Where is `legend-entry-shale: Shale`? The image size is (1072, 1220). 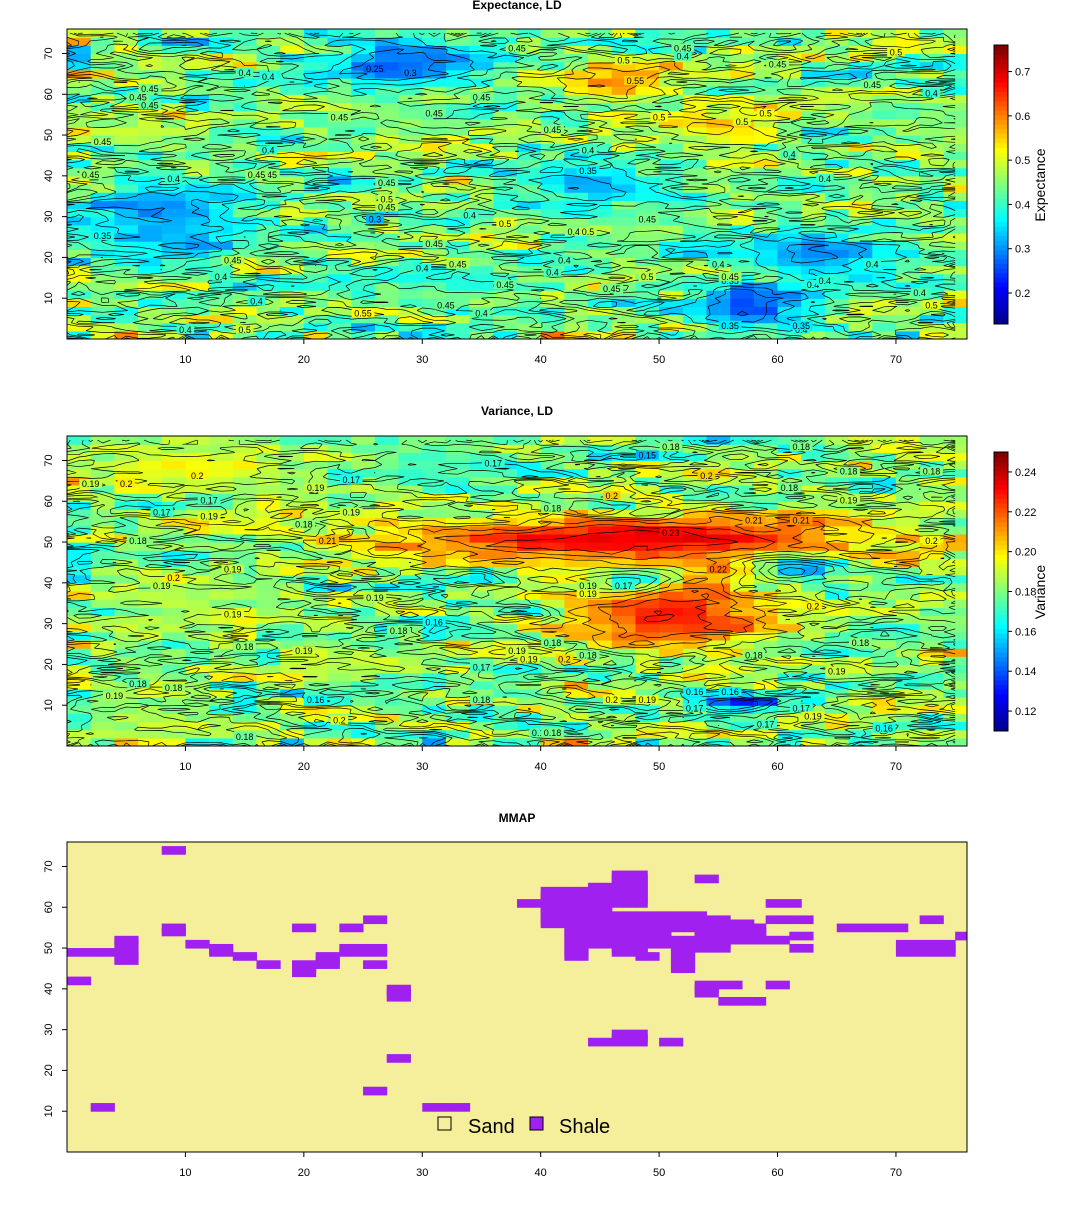 legend-entry-shale: Shale is located at coordinates (584, 1127).